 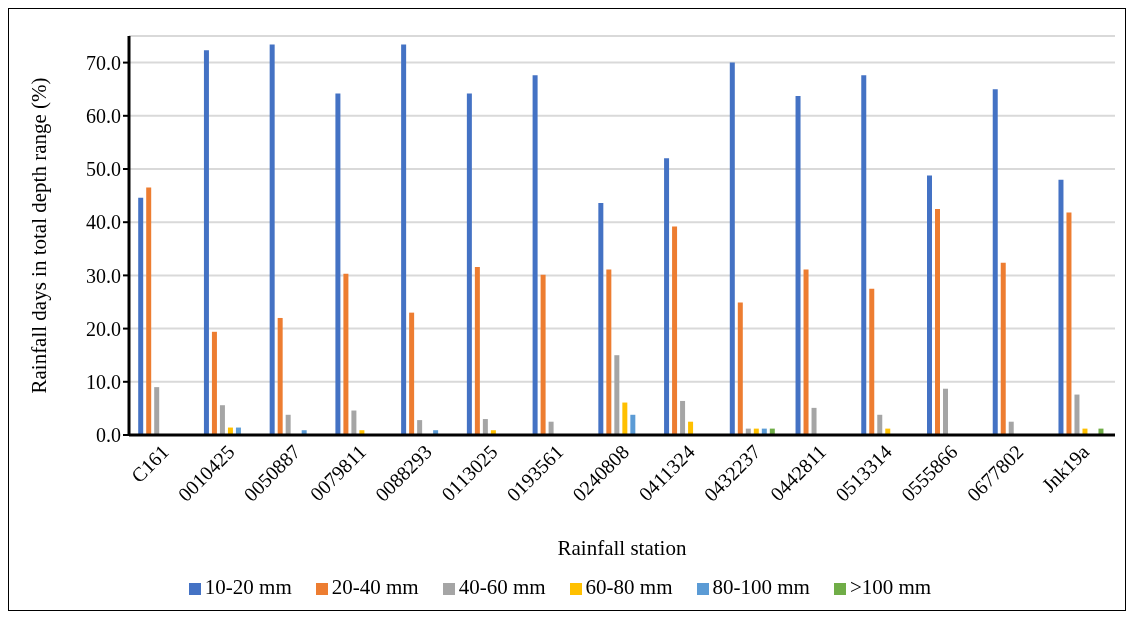 What do you see at coordinates (103, 381) in the screenshot?
I see `y-tick-label: 10.0` at bounding box center [103, 381].